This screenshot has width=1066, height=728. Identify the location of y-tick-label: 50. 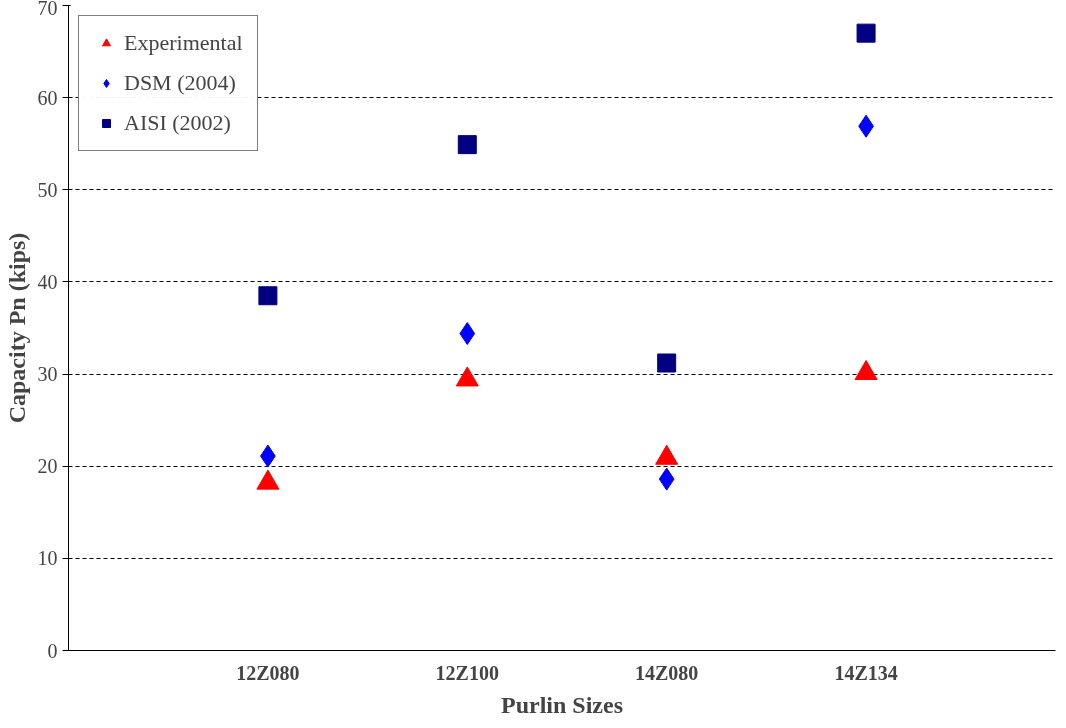
(47, 189).